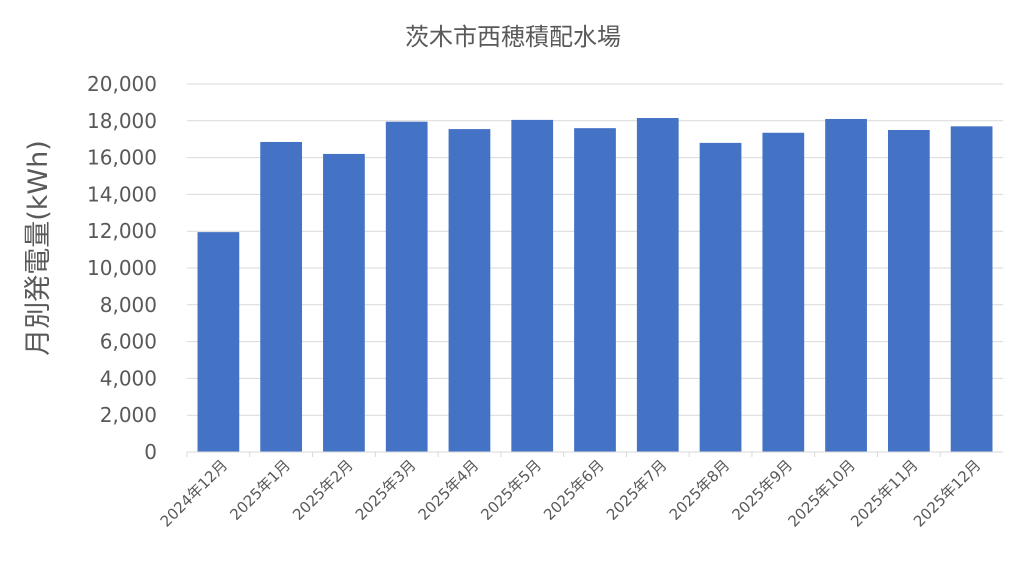  What do you see at coordinates (574, 490) in the screenshot?
I see `x-tick-label: 2025年6月` at bounding box center [574, 490].